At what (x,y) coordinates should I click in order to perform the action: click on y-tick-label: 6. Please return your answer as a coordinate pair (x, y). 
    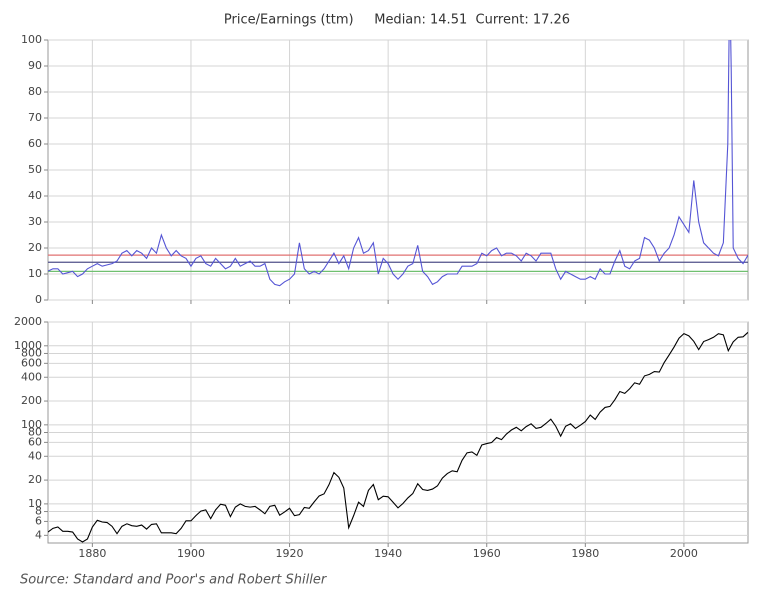
    Looking at the image, I should click on (38, 520).